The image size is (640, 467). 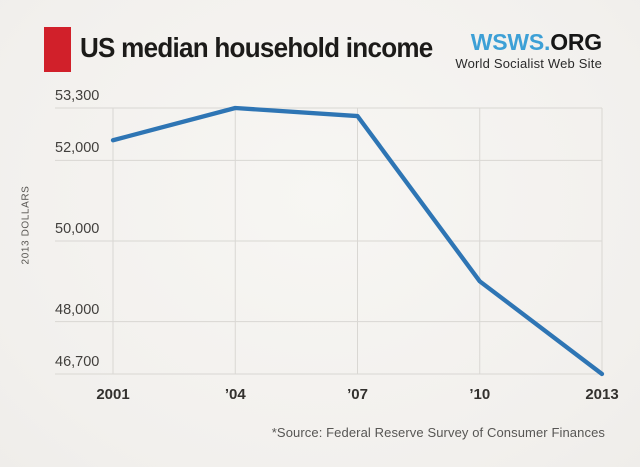 I want to click on x-tick-label: 2013, so click(x=602, y=394).